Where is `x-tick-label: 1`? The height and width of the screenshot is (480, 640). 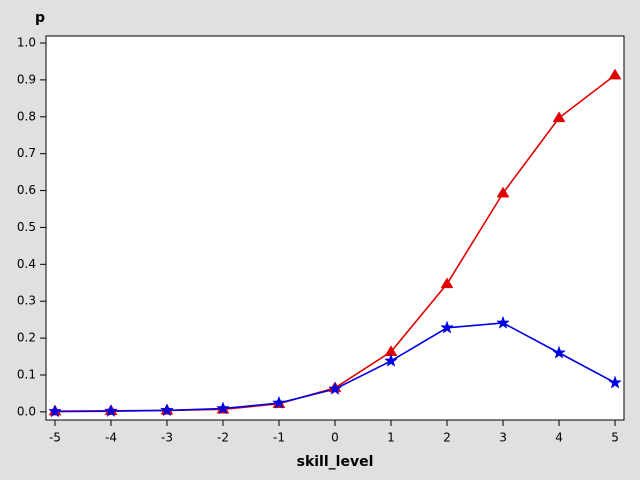
x-tick-label: 1 is located at coordinates (391, 438).